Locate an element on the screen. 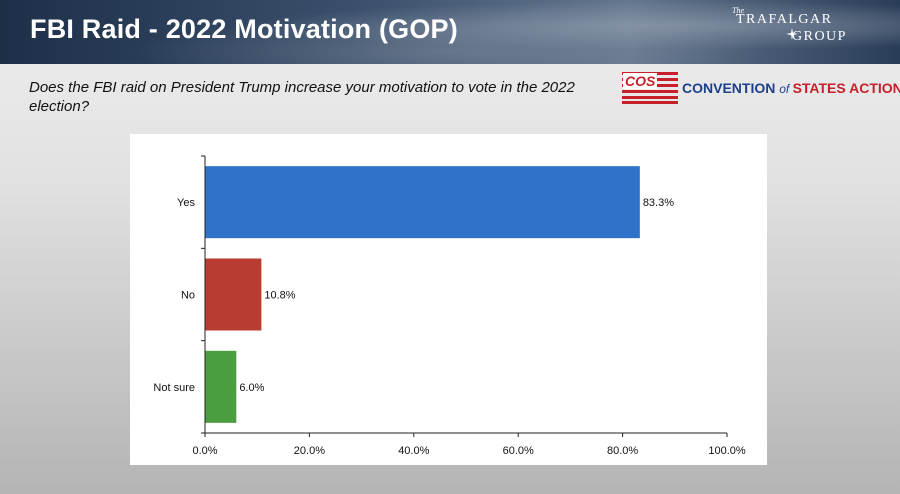  category-label-yes: Yes is located at coordinates (186, 203).